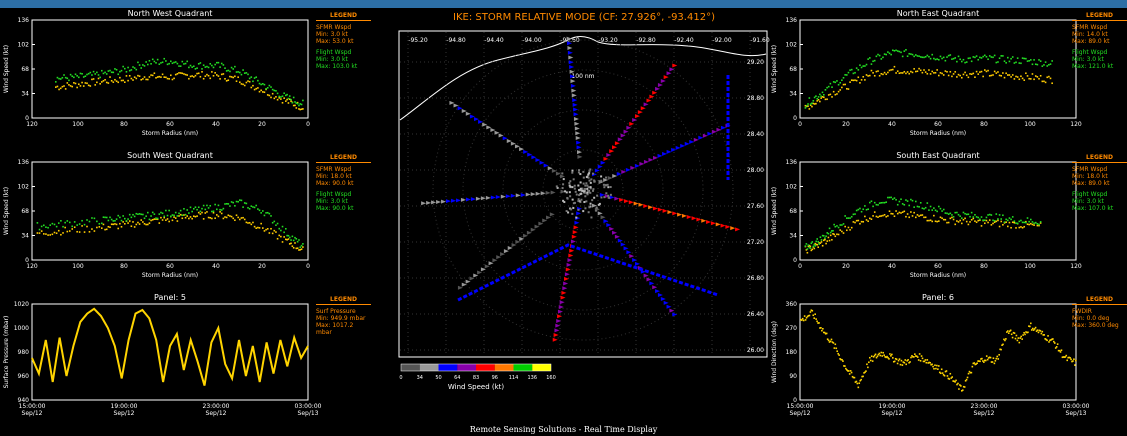 The height and width of the screenshot is (436, 1127). Describe the element at coordinates (335, 208) in the screenshot. I see `legend-s2-max: Max: 90.0 kt` at that location.